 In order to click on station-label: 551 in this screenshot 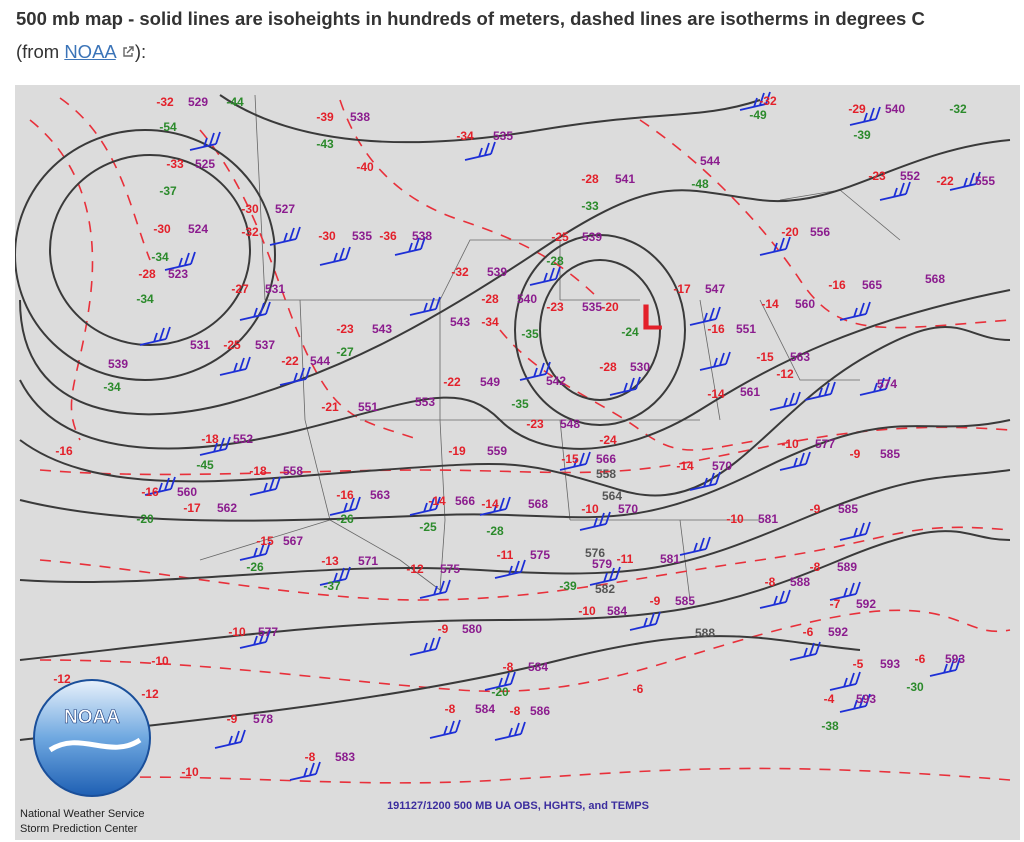, I will do `click(368, 407)`.